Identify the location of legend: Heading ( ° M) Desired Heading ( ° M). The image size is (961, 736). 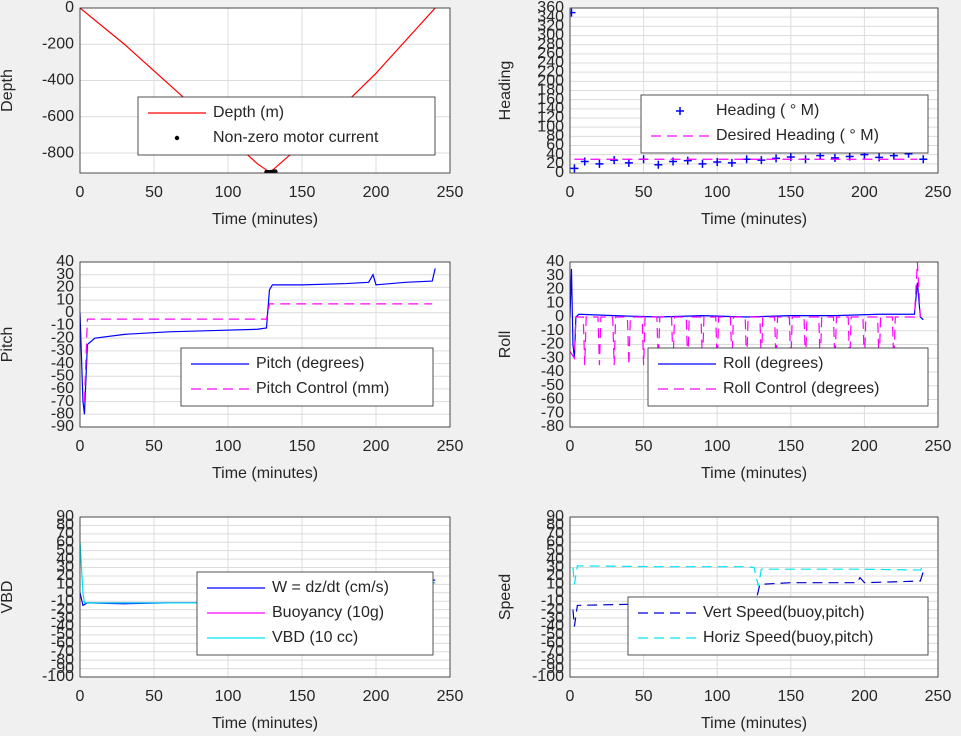
(784, 124).